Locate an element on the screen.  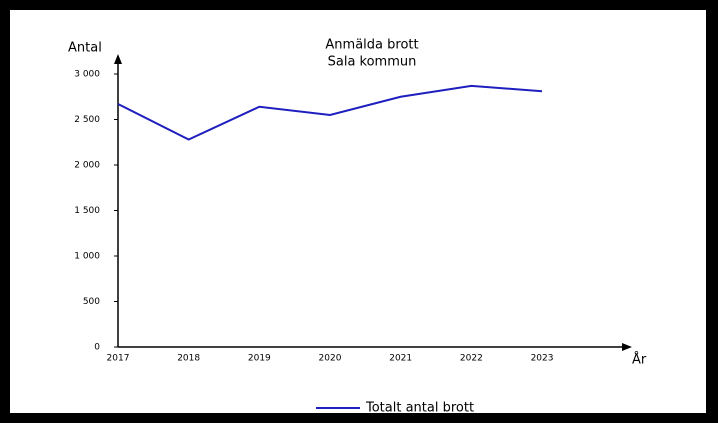
x-tick-label: 2017 is located at coordinates (118, 359).